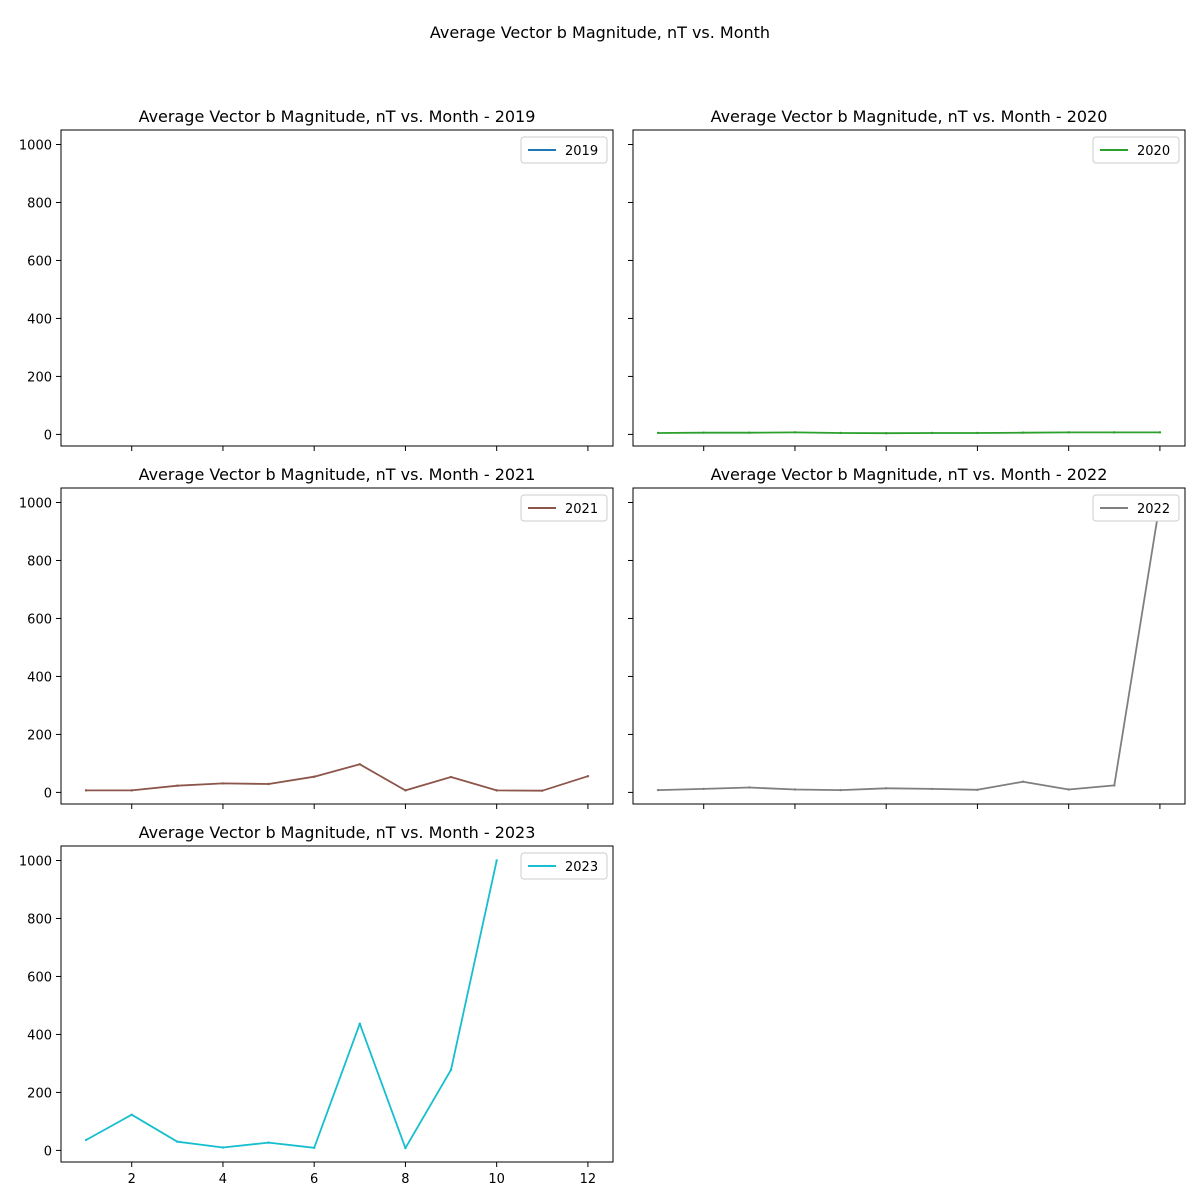  What do you see at coordinates (581, 867) in the screenshot?
I see `legend-label: 2023` at bounding box center [581, 867].